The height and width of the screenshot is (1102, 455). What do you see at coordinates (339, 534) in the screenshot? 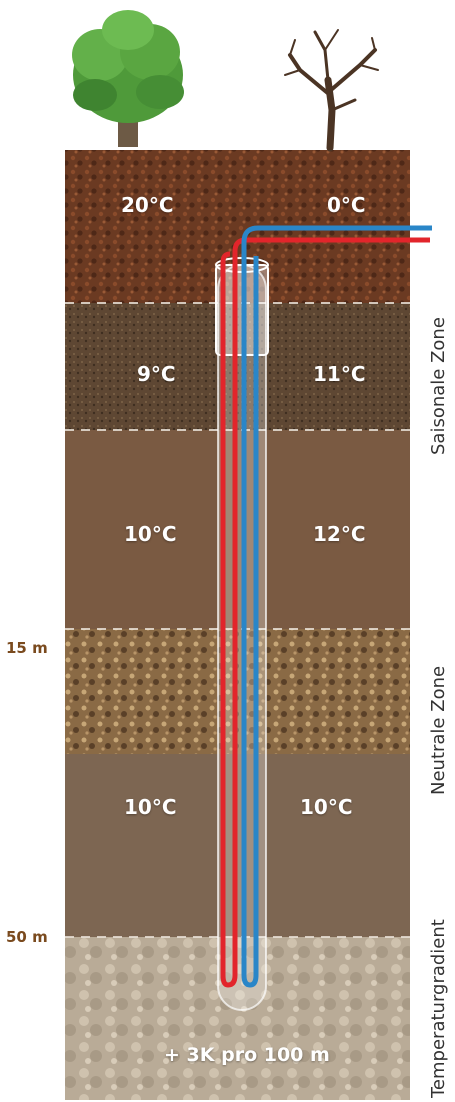
I see `temp-row3-right: 12°C` at bounding box center [339, 534].